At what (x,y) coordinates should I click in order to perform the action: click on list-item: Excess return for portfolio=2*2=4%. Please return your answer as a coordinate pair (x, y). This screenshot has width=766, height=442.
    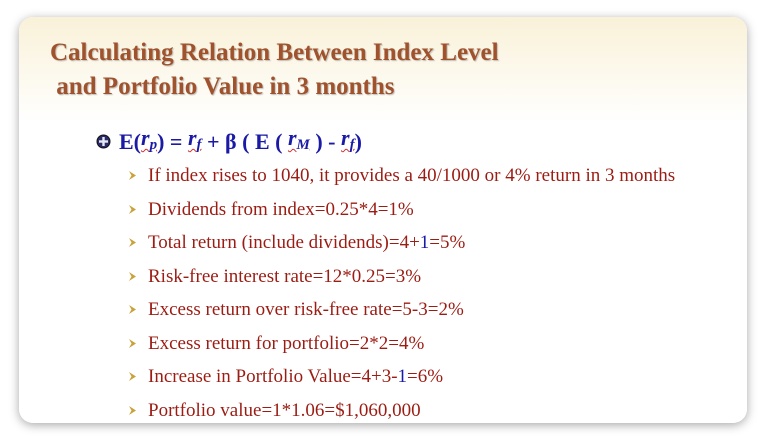
    Looking at the image, I should click on (401, 344).